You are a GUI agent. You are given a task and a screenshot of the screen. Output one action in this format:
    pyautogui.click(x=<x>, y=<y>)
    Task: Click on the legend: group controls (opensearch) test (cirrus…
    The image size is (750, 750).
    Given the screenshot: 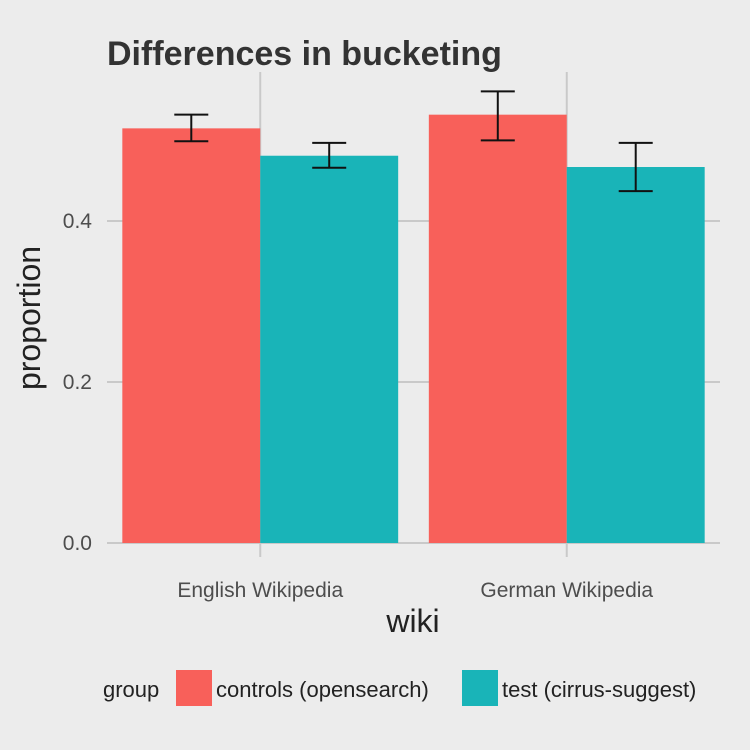 What is the action you would take?
    pyautogui.click(x=399, y=688)
    